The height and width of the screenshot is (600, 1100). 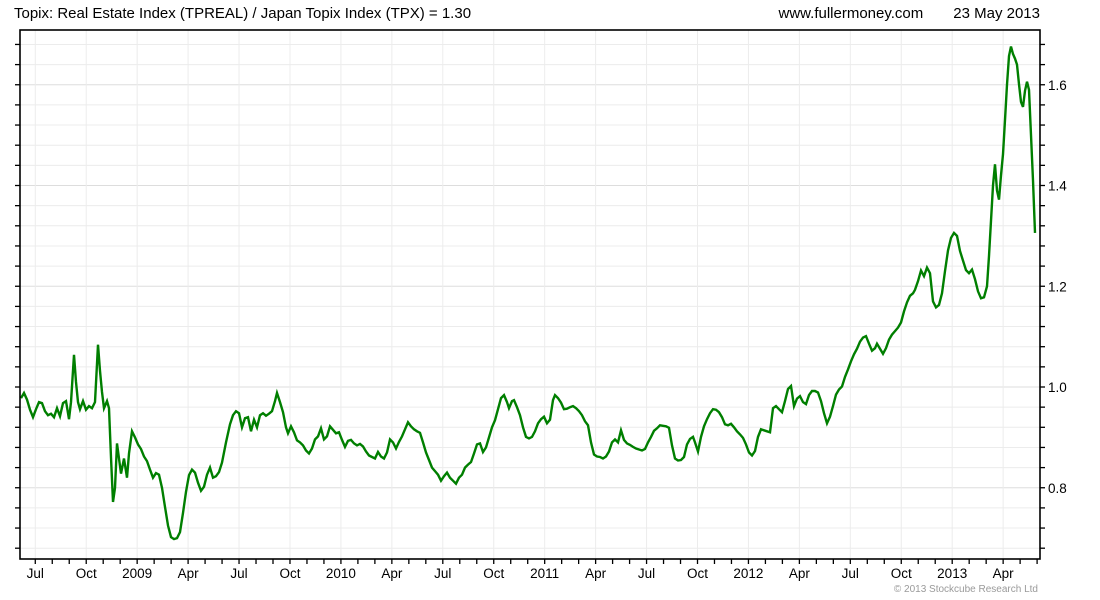 I want to click on chart-header-right: www.fullermoney.com 23 May 2013, so click(x=910, y=13).